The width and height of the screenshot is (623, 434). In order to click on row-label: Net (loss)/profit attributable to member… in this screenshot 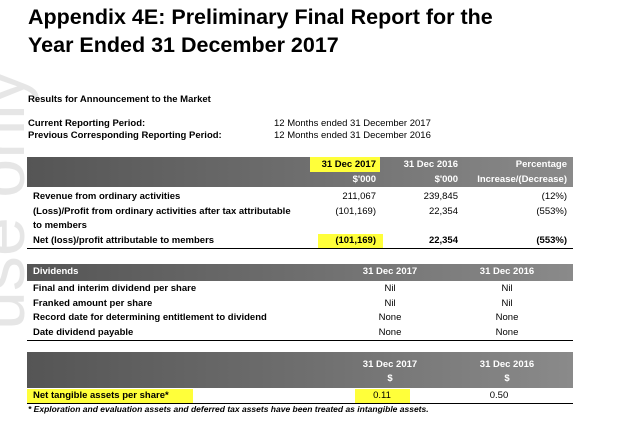, I will do `click(124, 240)`.